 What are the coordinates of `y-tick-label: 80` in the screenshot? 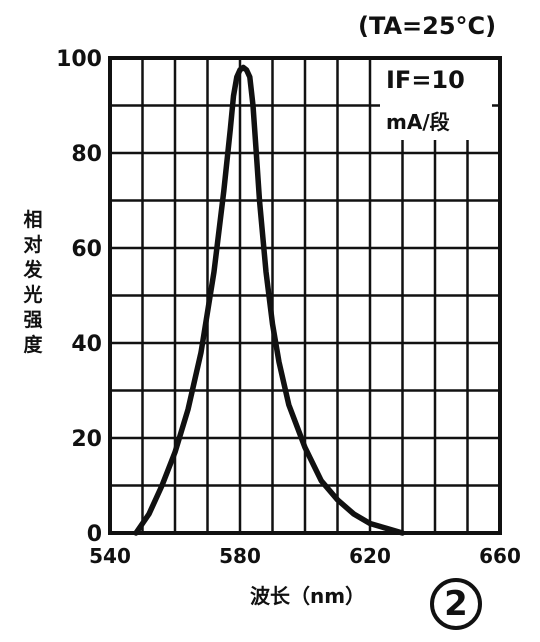 It's located at (86, 154).